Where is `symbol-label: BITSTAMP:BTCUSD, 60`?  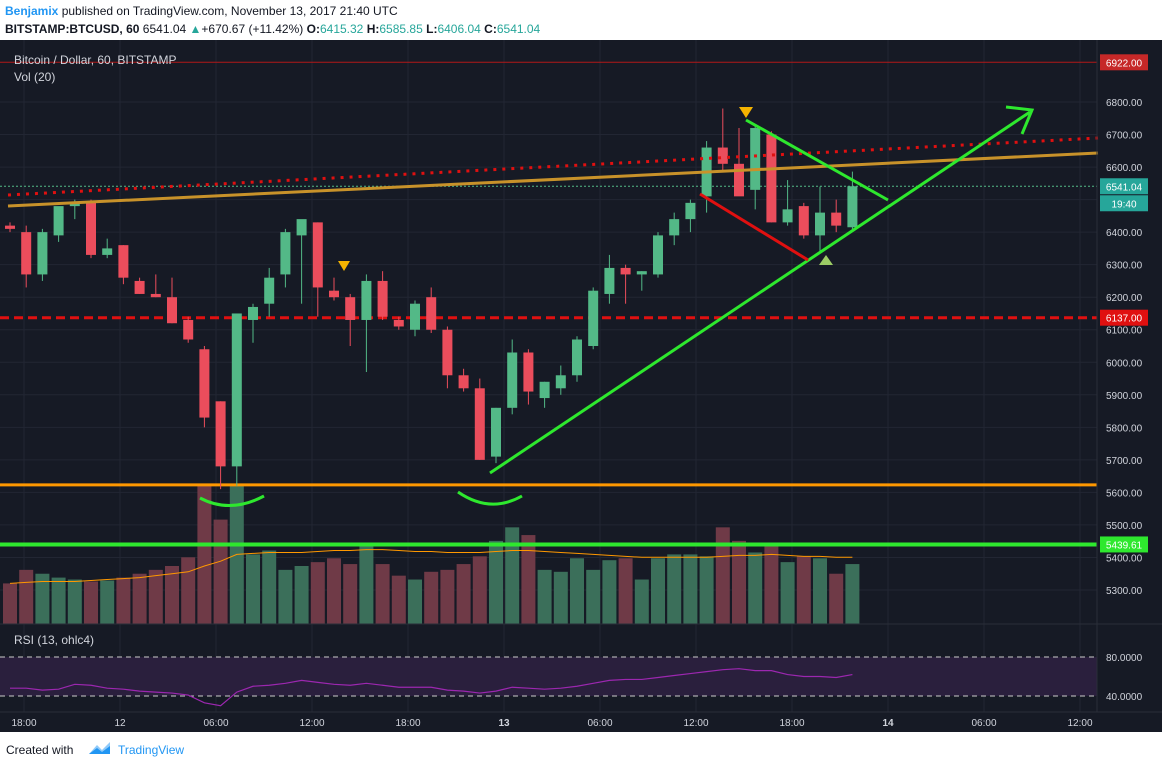
symbol-label: BITSTAMP:BTCUSD, 60 is located at coordinates (72, 29).